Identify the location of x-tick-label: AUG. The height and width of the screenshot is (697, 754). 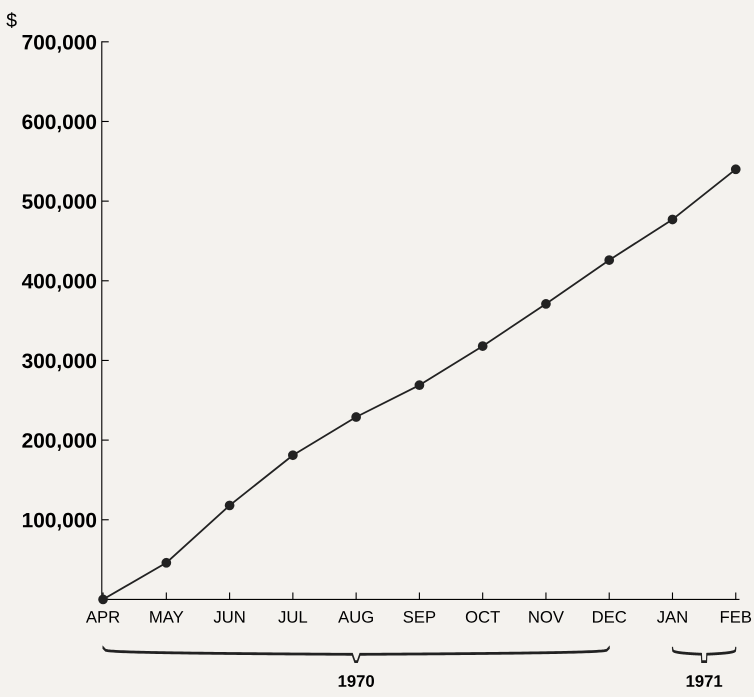
(355, 616).